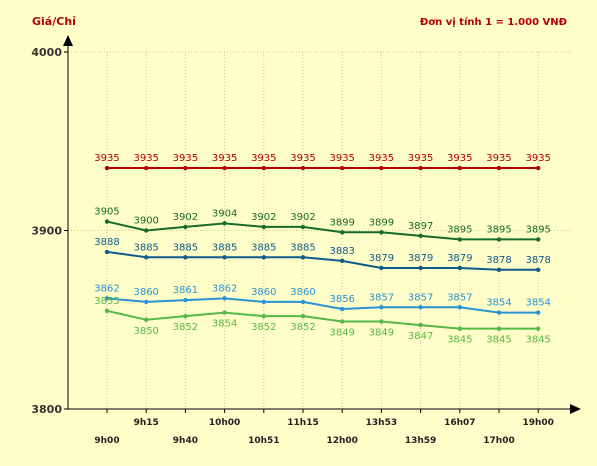 The image size is (597, 466). What do you see at coordinates (341, 299) in the screenshot?
I see `data-label: 3856` at bounding box center [341, 299].